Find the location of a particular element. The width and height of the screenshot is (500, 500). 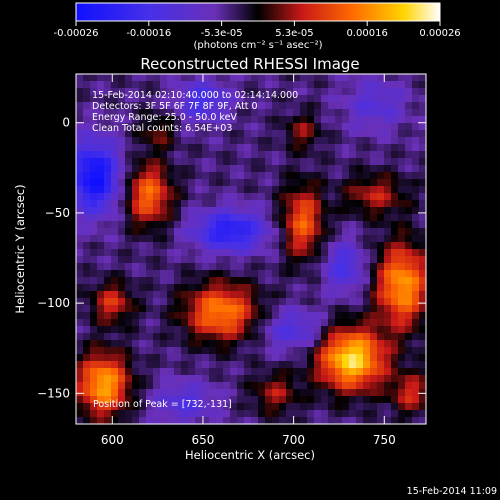

colorbar-tick-label: 0.00016 is located at coordinates (367, 33).